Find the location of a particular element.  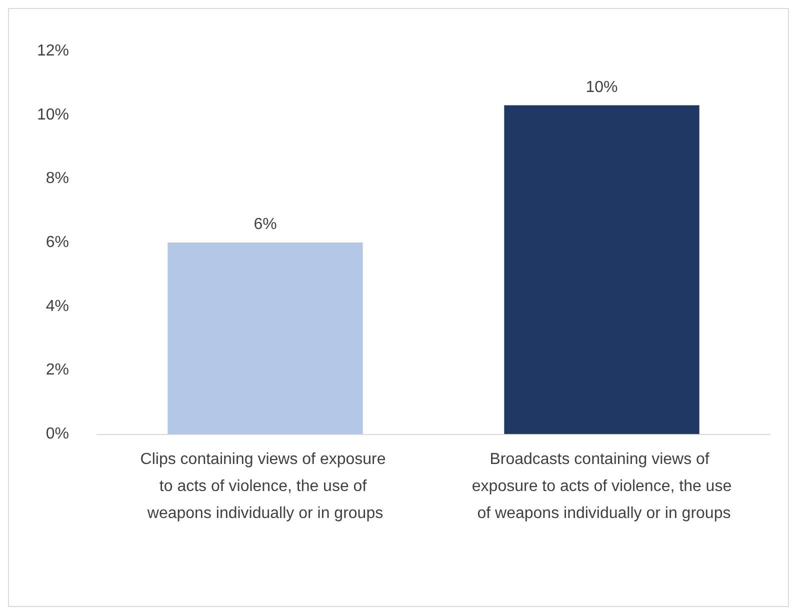

x-tick-label: Broadcasts containing views of exposure to acts of violence, the use of weapons individually or in groups is located at coordinates (602, 486).